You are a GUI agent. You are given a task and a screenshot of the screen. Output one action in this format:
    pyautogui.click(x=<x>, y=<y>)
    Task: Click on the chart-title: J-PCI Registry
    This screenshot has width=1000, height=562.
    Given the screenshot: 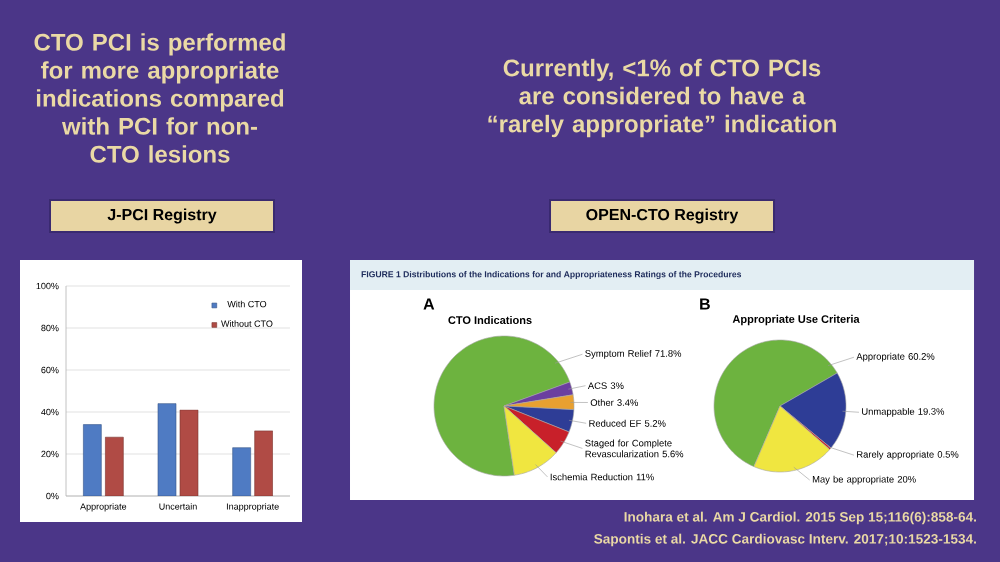 What is the action you would take?
    pyautogui.click(x=162, y=216)
    